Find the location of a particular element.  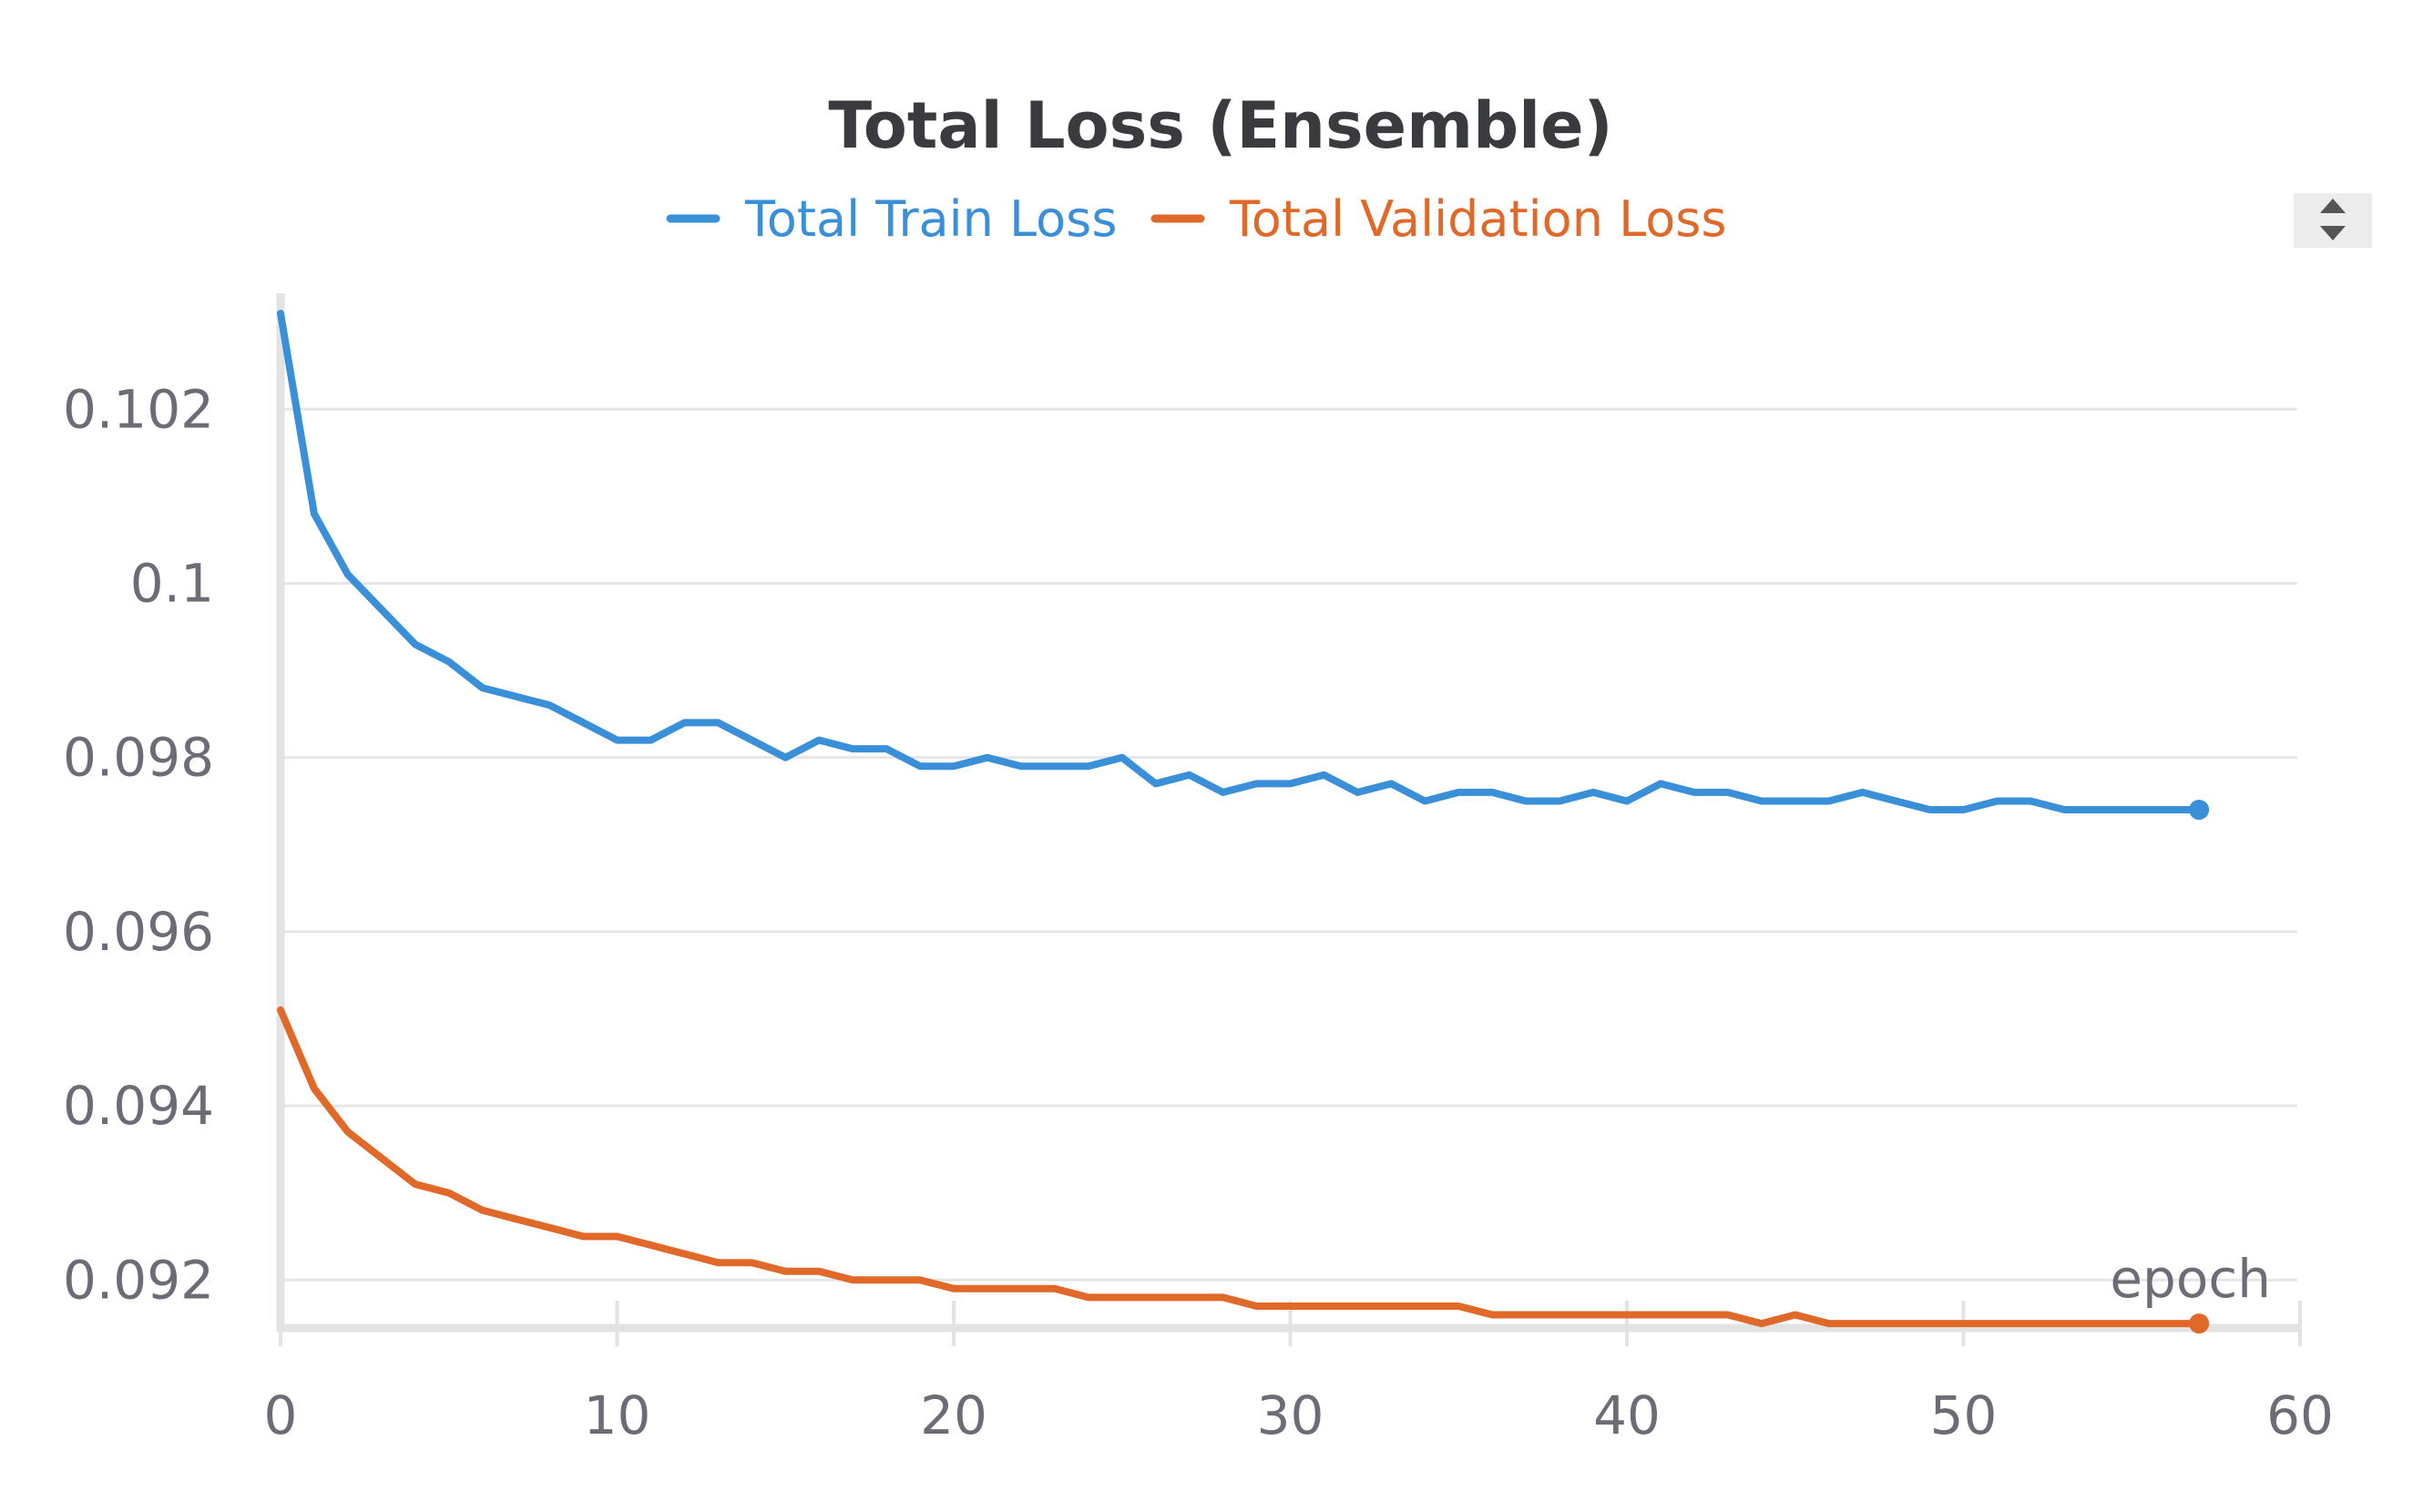

chart-title: Total Loss (Ensemble) is located at coordinates (1220, 126).